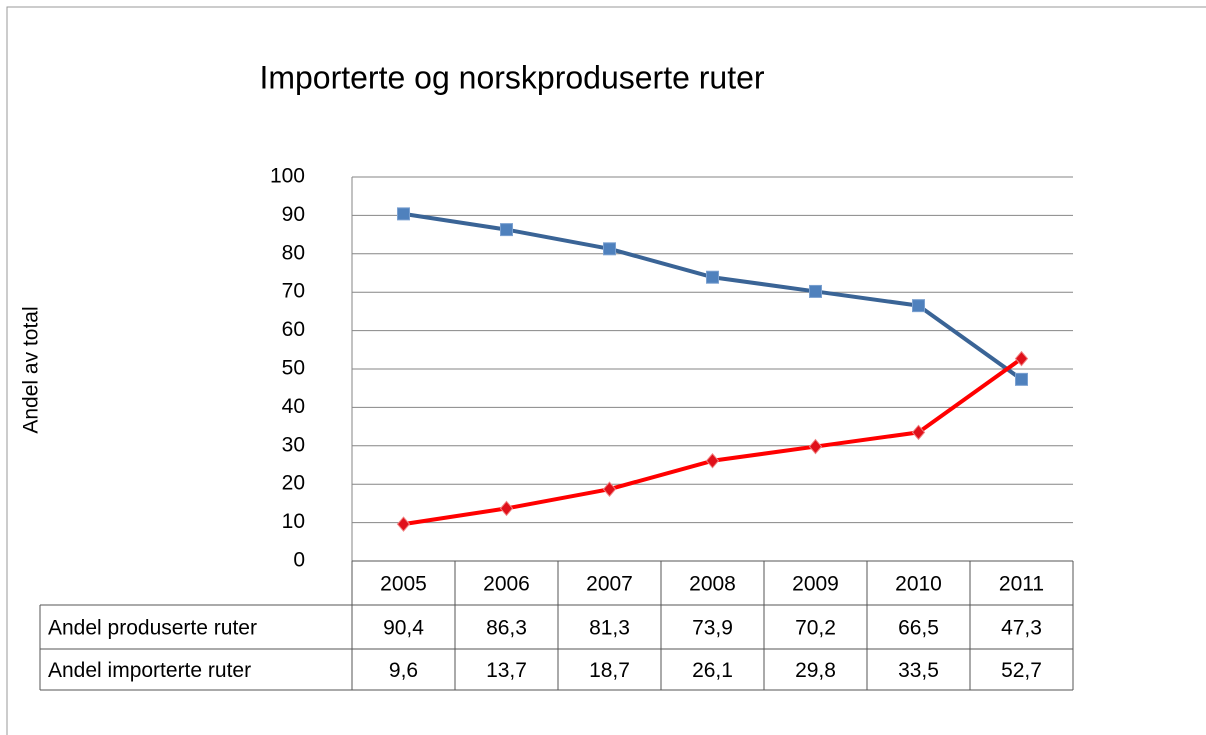  What do you see at coordinates (918, 628) in the screenshot?
I see `table-value: 66,5` at bounding box center [918, 628].